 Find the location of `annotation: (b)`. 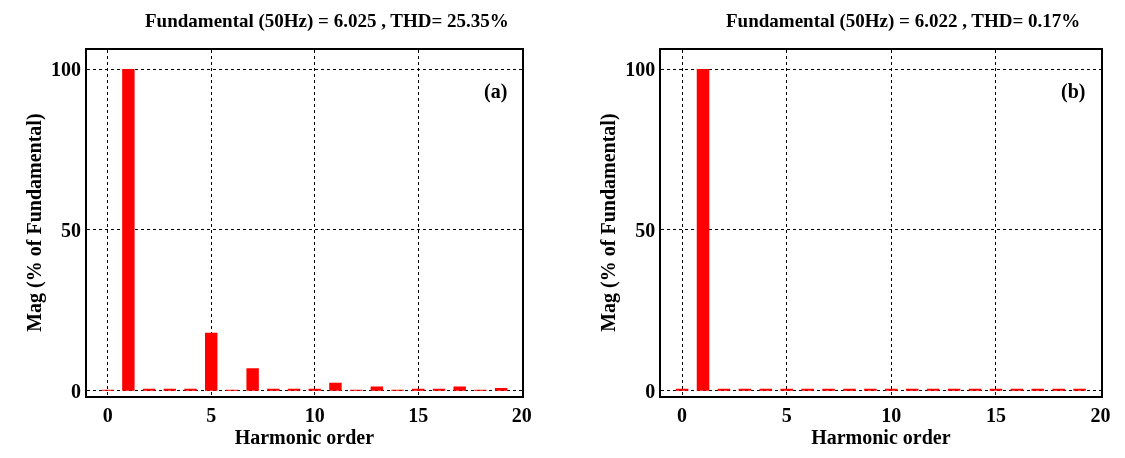

annotation: (b) is located at coordinates (1073, 91).